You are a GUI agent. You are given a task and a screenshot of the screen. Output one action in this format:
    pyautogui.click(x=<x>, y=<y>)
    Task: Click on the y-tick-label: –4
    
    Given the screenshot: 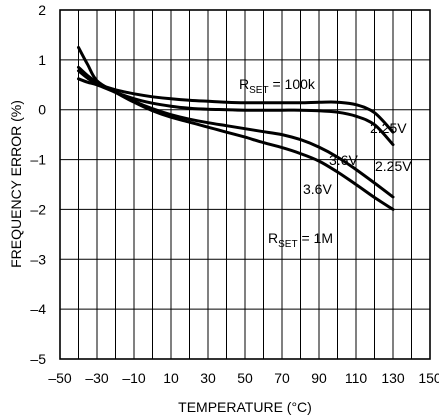 What is the action you would take?
    pyautogui.click(x=38, y=309)
    